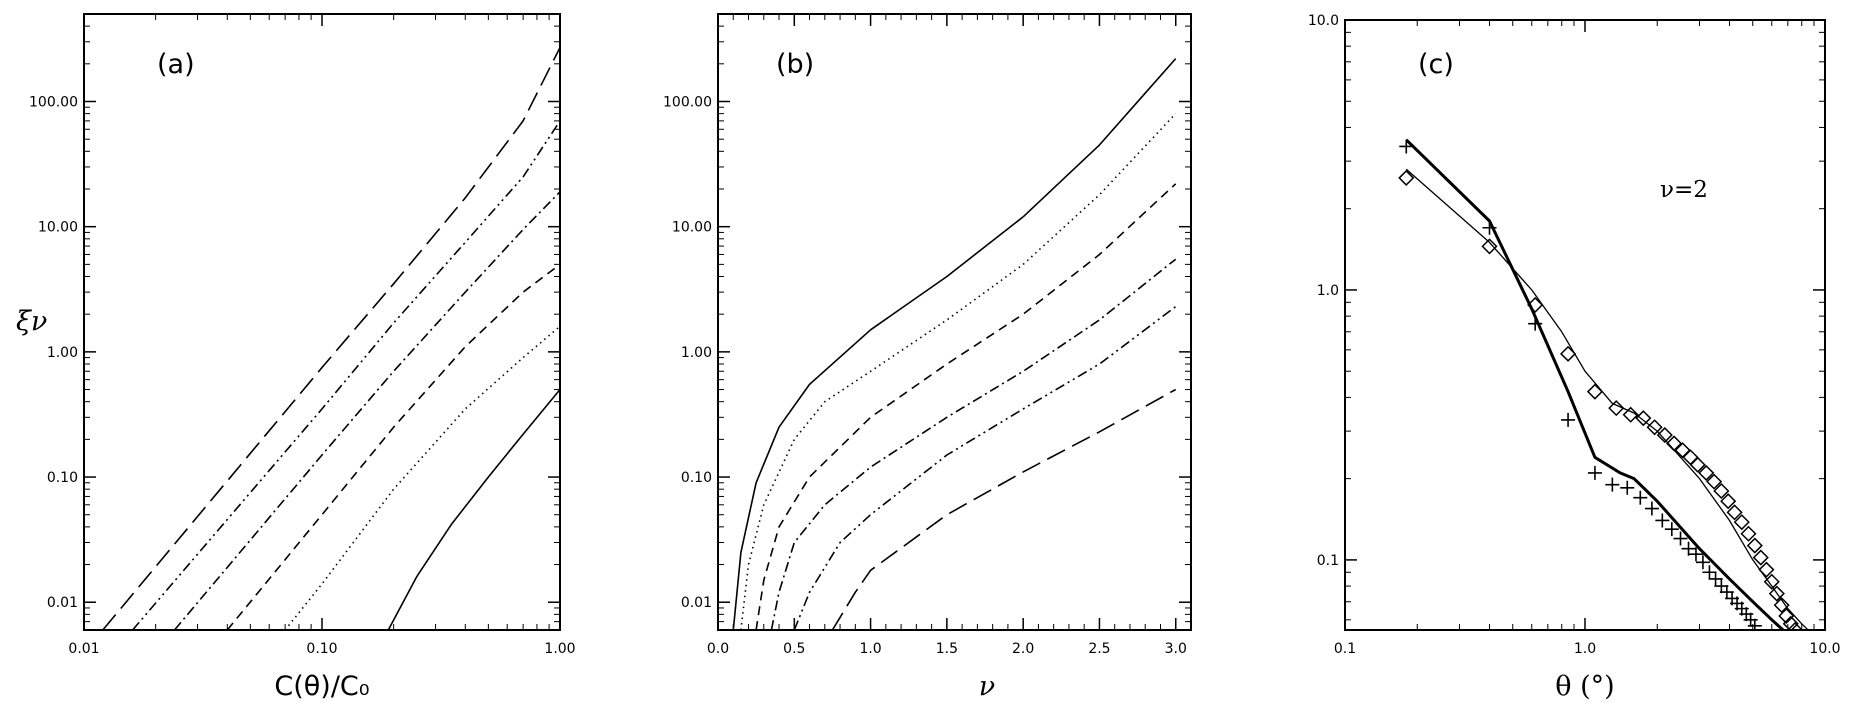 Image resolution: width=1853 pixels, height=714 pixels. Describe the element at coordinates (1824, 649) in the screenshot. I see `x-tick-label: 10.0` at that location.